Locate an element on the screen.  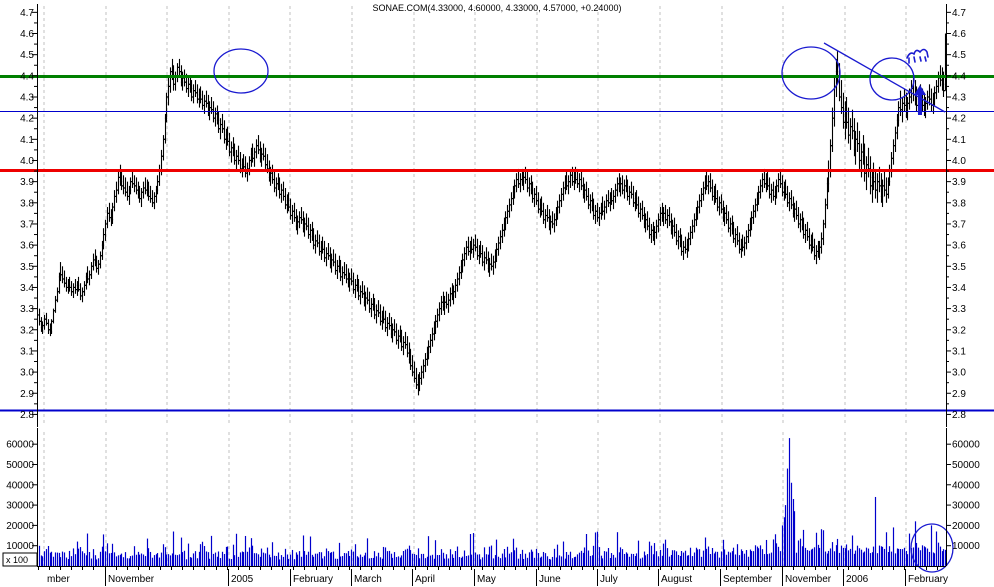
x-tick-label: 2006 is located at coordinates (857, 579).